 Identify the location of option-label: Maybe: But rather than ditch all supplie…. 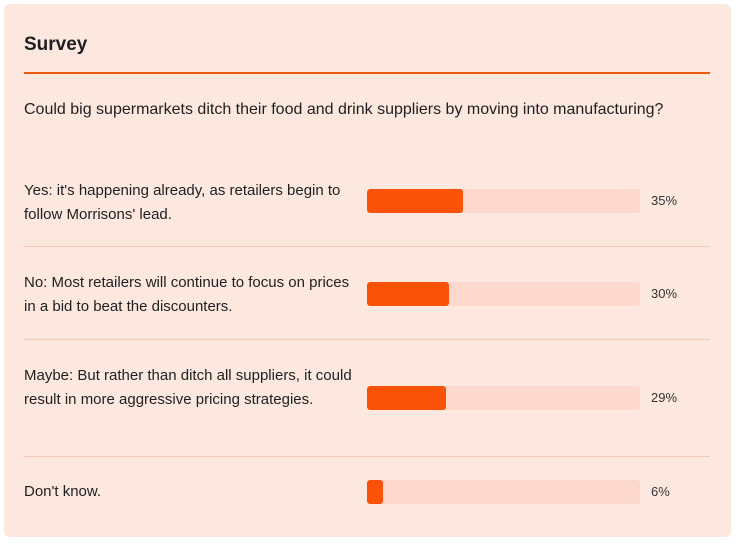
(188, 387).